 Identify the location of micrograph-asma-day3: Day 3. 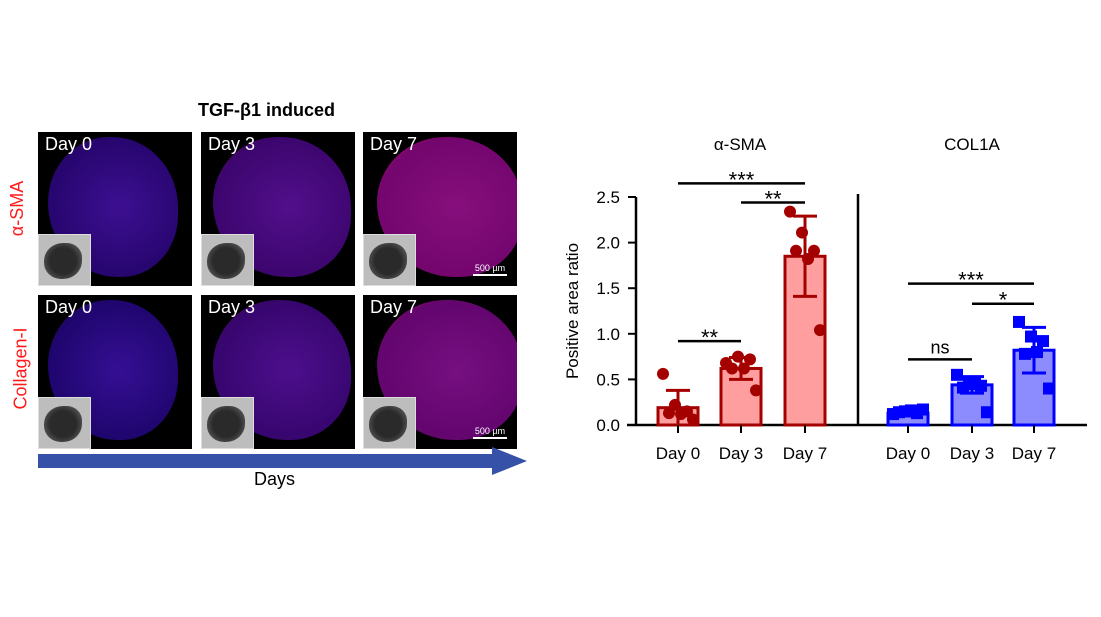
(278, 209).